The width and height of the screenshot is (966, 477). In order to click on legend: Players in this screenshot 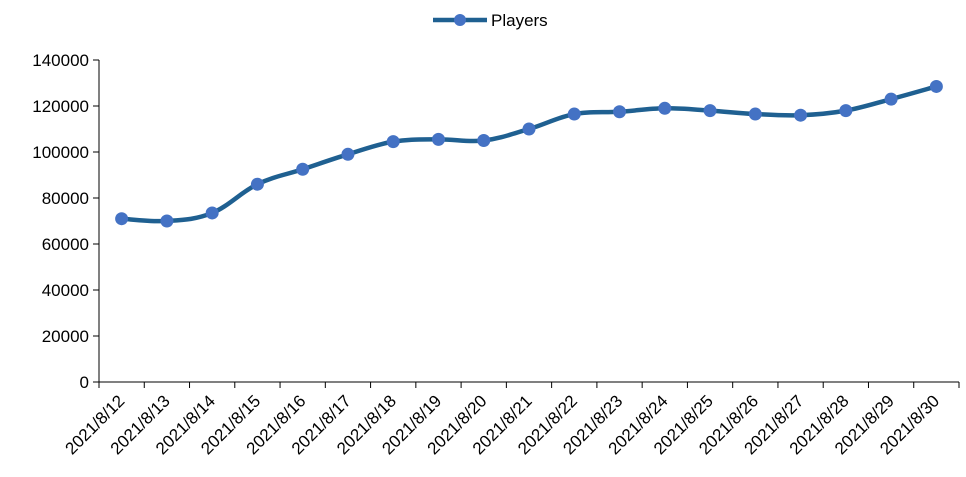, I will do `click(490, 20)`.